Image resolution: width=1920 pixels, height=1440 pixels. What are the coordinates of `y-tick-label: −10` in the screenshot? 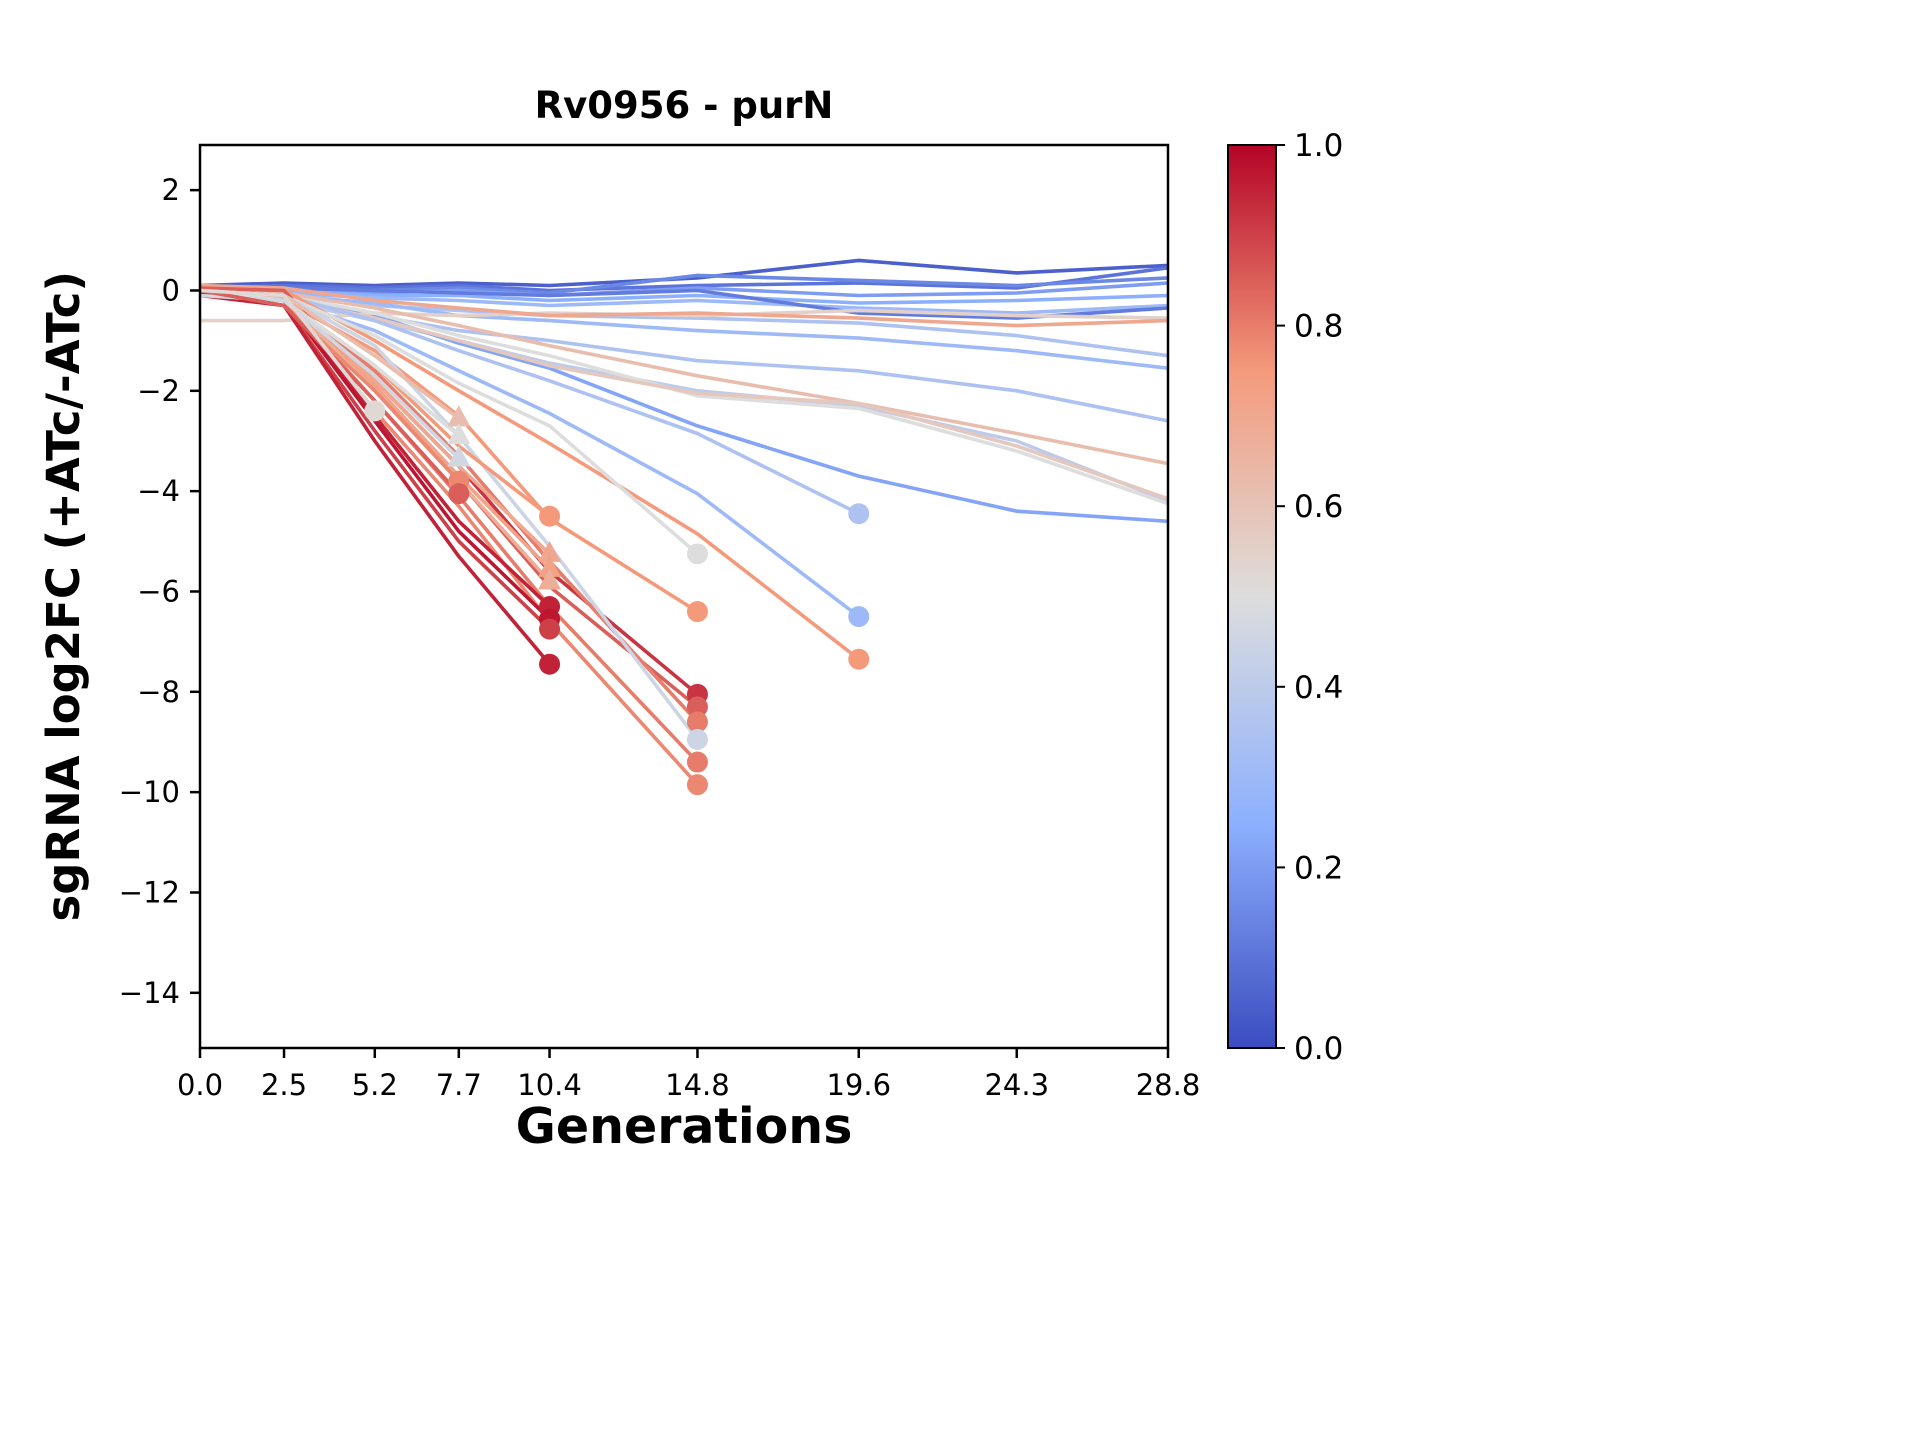 It's located at (149, 792).